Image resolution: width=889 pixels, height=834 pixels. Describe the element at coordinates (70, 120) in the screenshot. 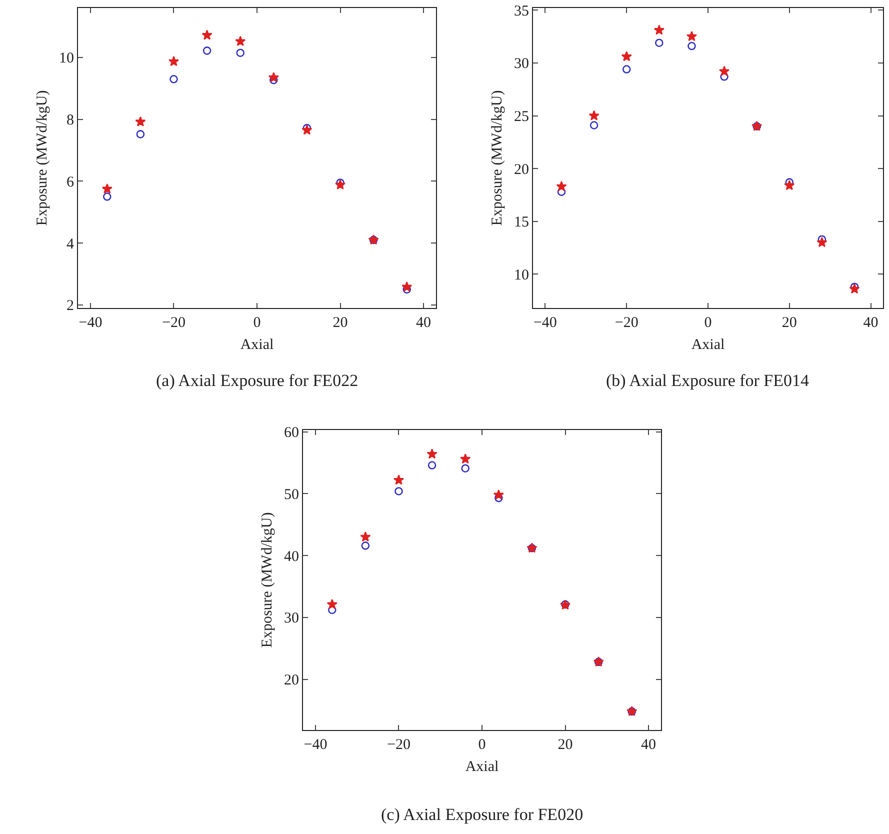

I see `y-tick-label: 8` at that location.